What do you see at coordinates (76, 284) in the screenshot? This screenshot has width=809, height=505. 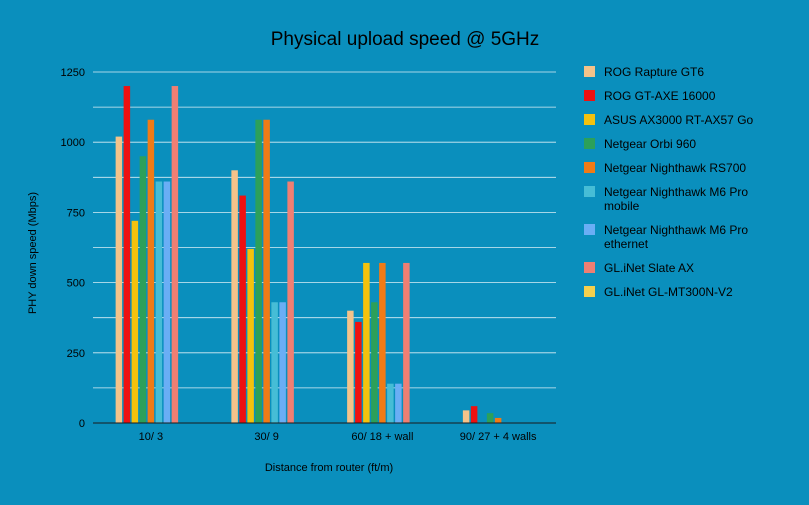 I see `y-tick-label: 500` at bounding box center [76, 284].